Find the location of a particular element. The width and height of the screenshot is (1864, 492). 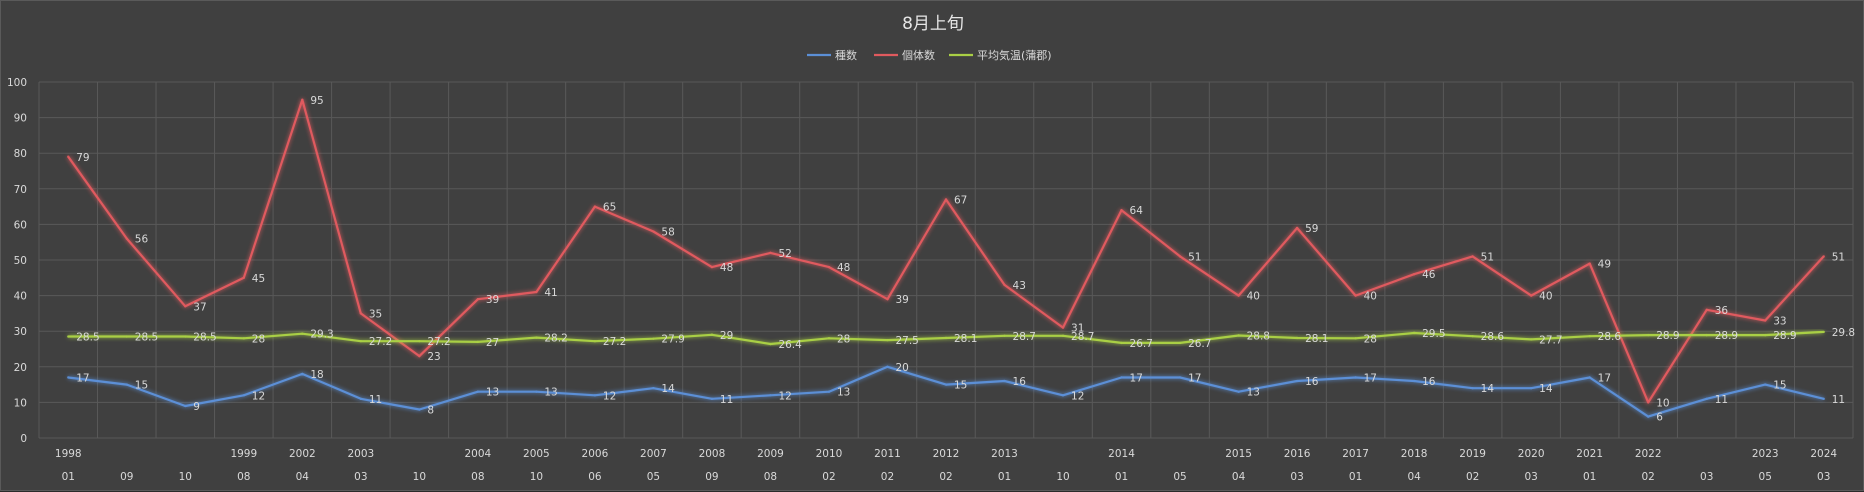

x-tick-label-year: 2003 is located at coordinates (360, 454).